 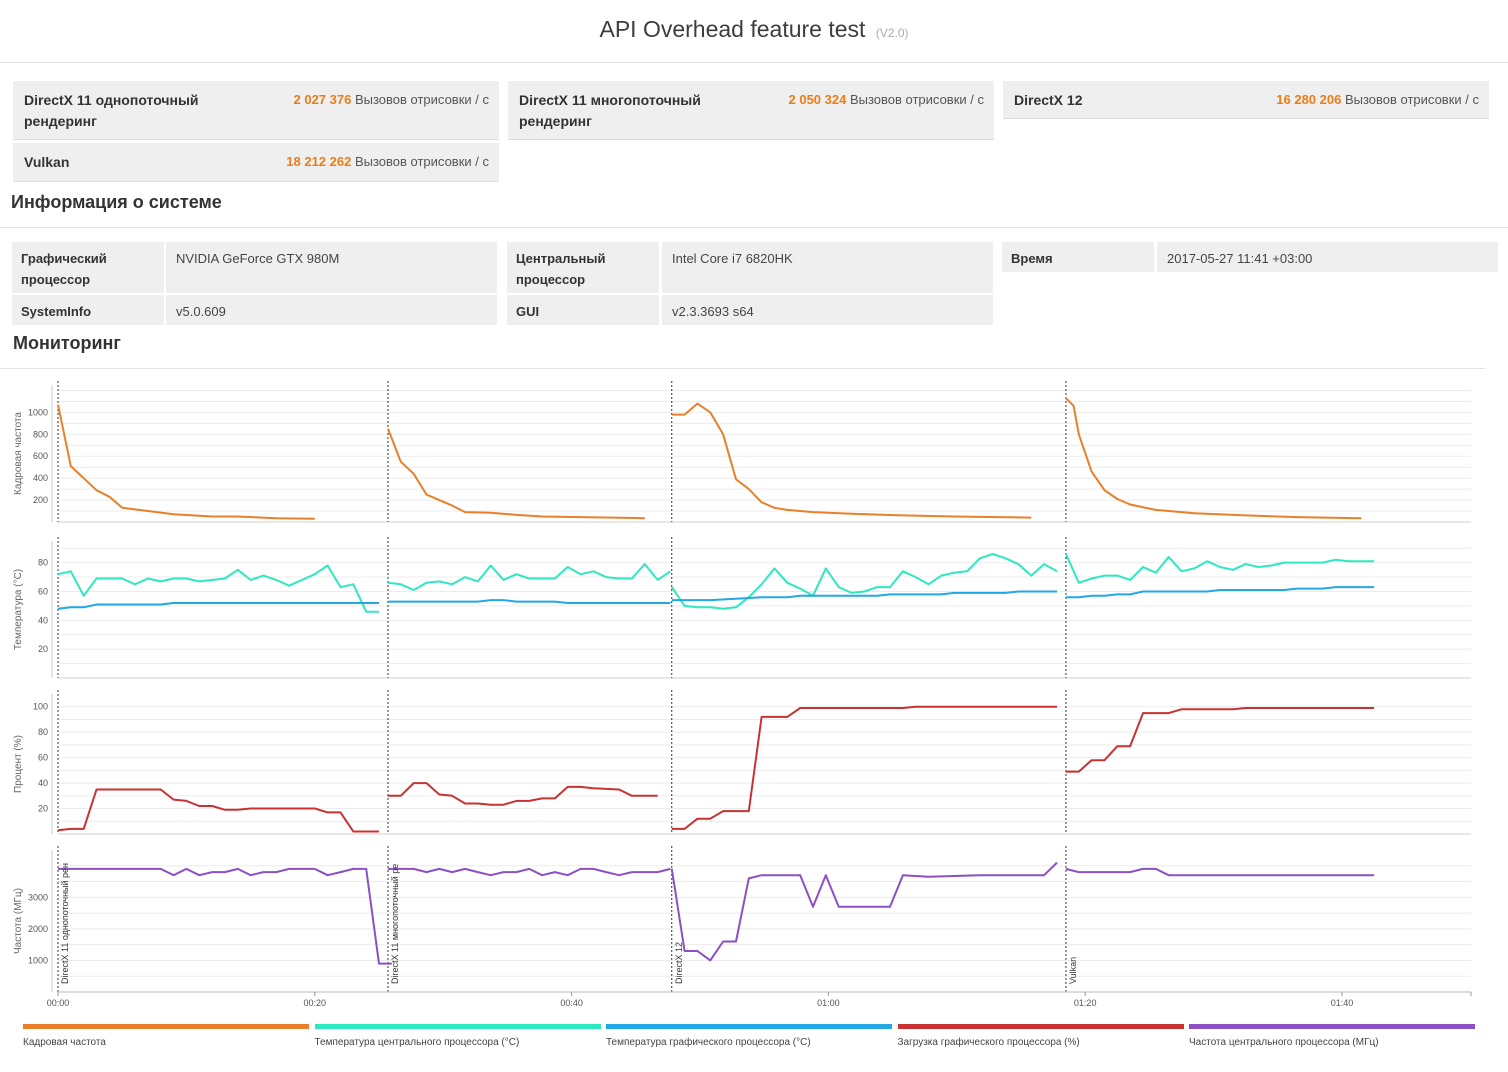 I want to click on x-tick-label: 00:00, so click(x=58, y=1003).